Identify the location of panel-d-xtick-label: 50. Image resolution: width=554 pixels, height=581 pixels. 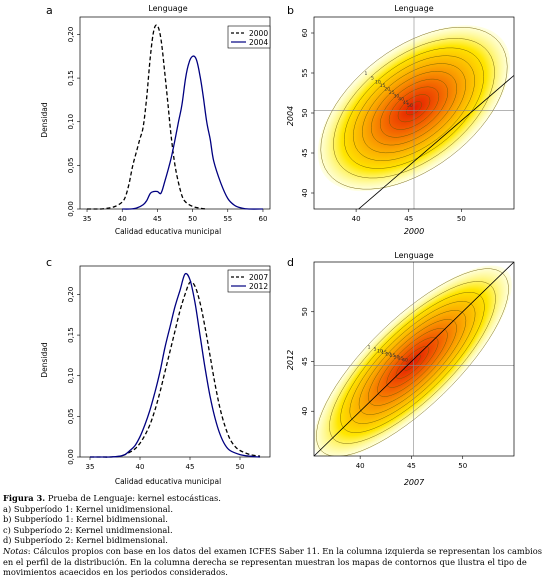
(462, 466).